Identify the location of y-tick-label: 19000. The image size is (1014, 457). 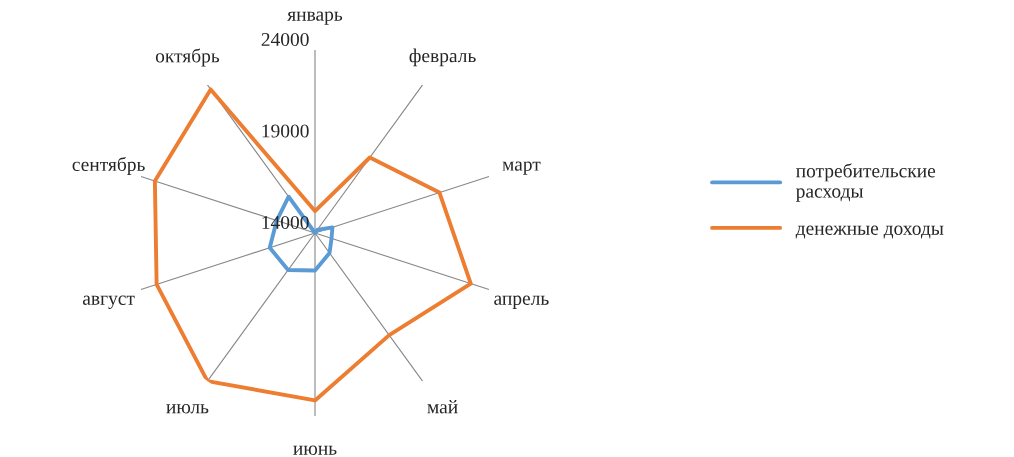
(285, 131).